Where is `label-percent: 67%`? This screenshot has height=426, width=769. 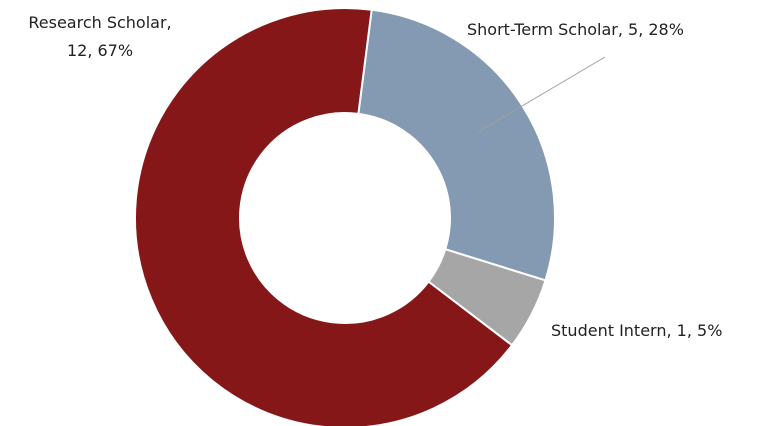 label-percent: 67% is located at coordinates (115, 50).